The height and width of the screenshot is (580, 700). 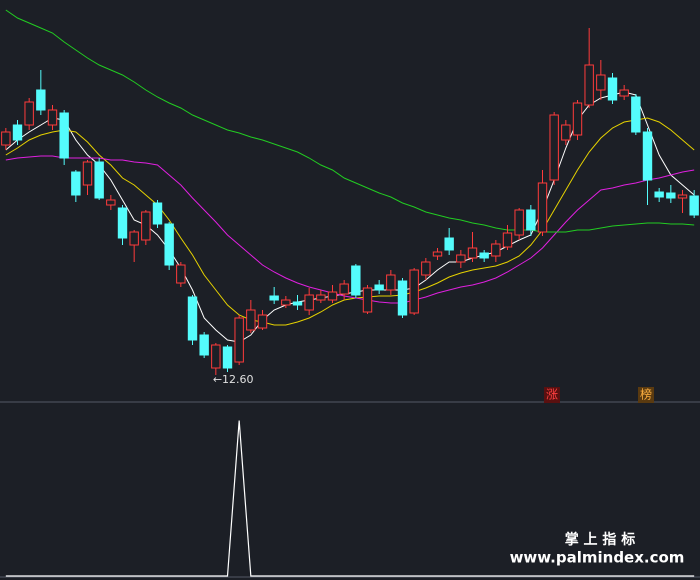 I want to click on marker-label: 榜, so click(x=646, y=394).